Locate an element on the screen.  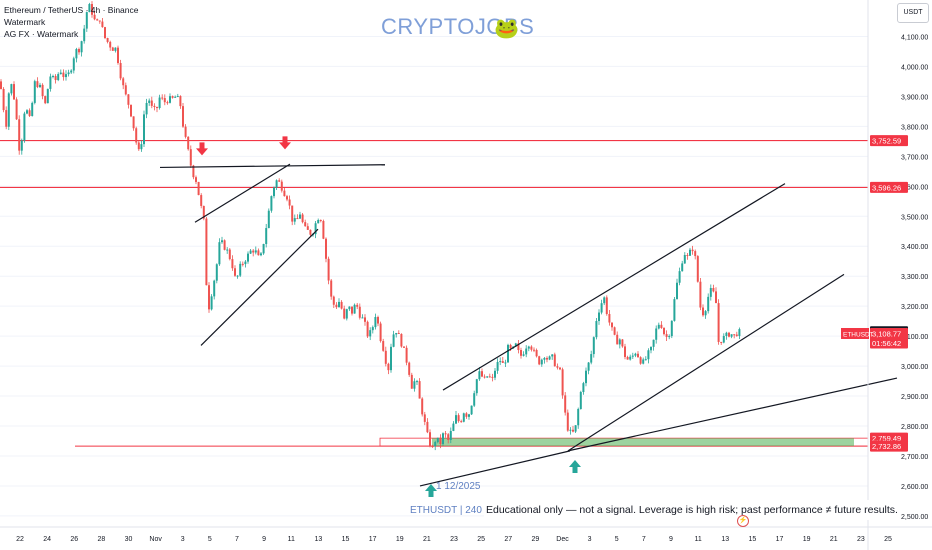
y-tick-label: 4,000.00 is located at coordinates (914, 67).